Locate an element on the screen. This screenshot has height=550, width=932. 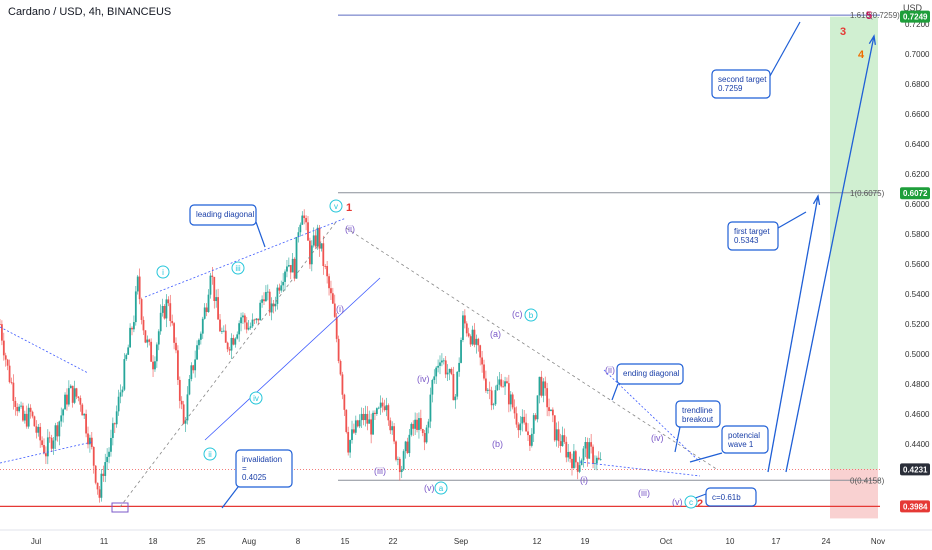
wave-c-circle-label: c is located at coordinates (691, 502).